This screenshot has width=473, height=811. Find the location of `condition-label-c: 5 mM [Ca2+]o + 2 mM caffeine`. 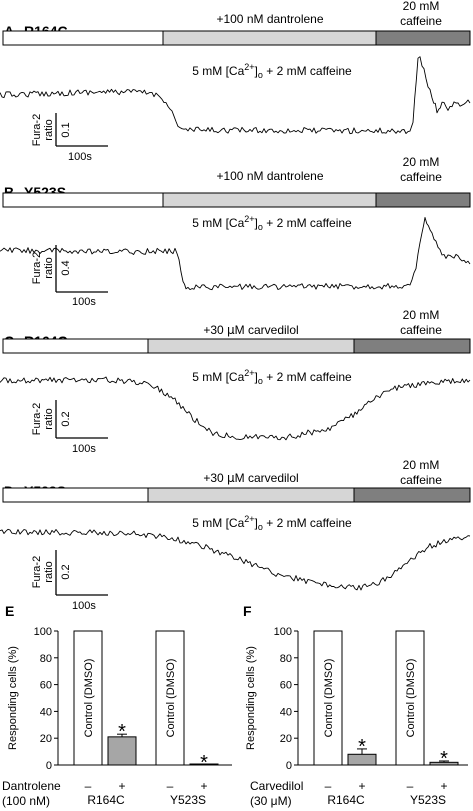

condition-label-c: 5 mM [Ca2+]o + 2 mM caffeine is located at coordinates (272, 377).